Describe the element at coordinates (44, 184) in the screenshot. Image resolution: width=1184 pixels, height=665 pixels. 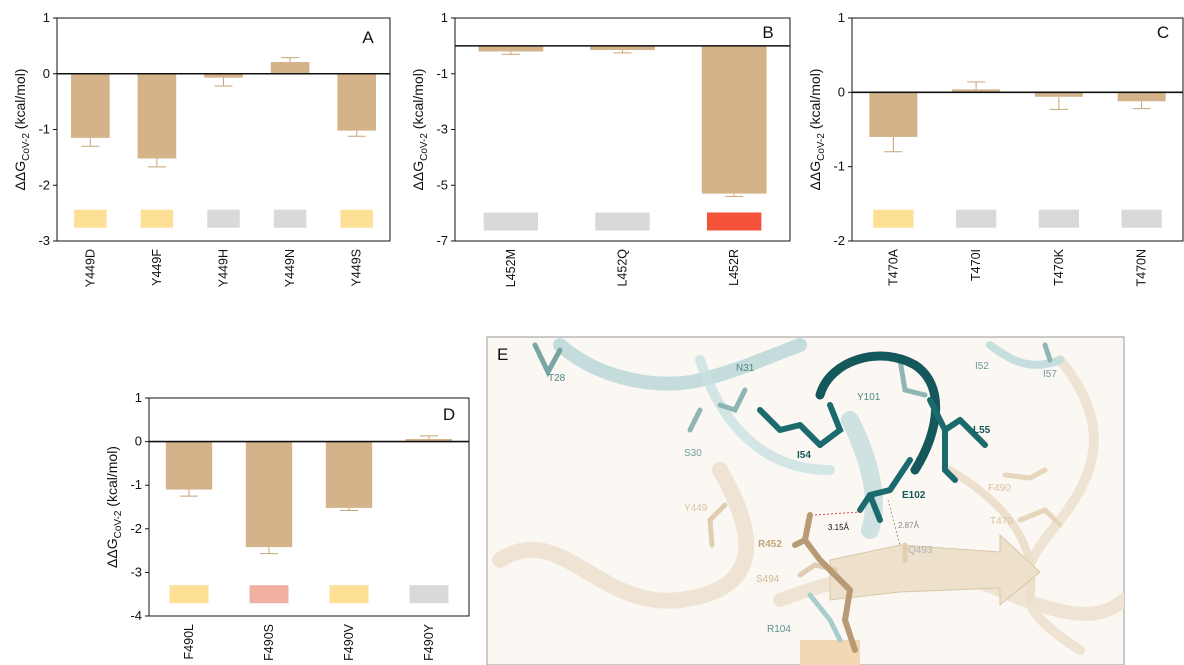
I see `panel-a-ytick-label-1: -2` at that location.